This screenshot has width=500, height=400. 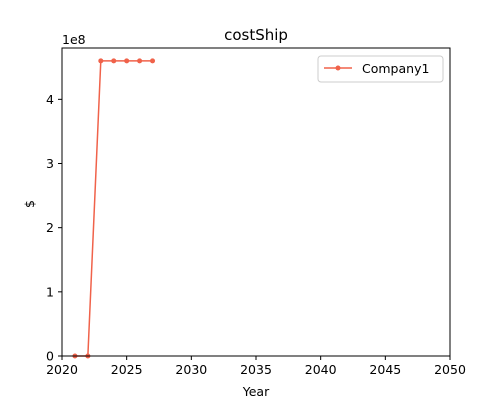 What do you see at coordinates (450, 369) in the screenshot?
I see `x-tick-label: 2050` at bounding box center [450, 369].